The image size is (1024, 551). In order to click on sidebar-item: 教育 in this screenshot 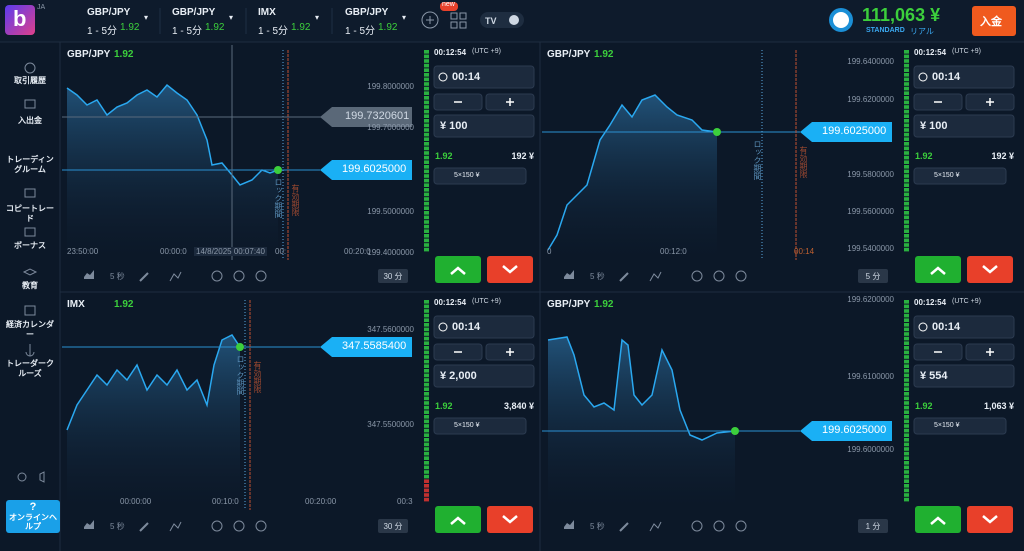, I will do `click(30, 285)`.